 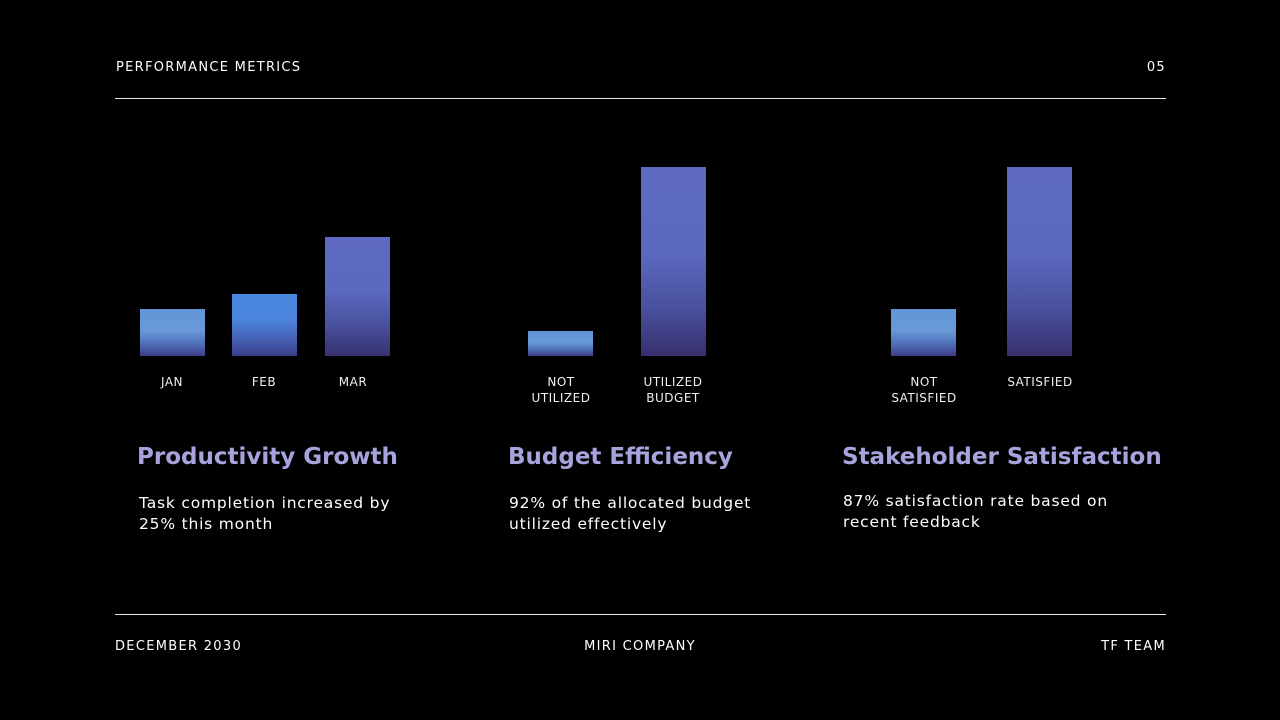 What do you see at coordinates (1156, 67) in the screenshot?
I see `page-number: 05` at bounding box center [1156, 67].